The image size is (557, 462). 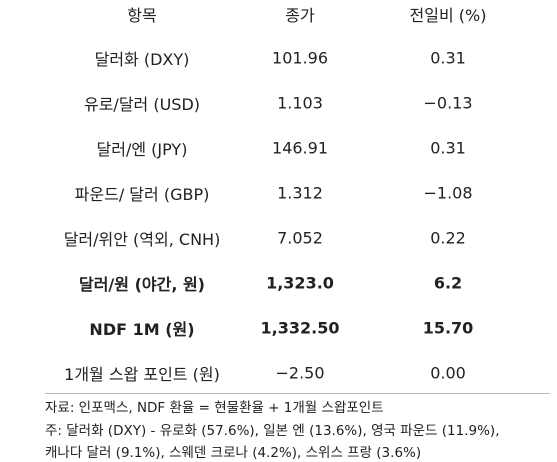 What do you see at coordinates (448, 103) in the screenshot?
I see `table-cell: −0.13` at bounding box center [448, 103].